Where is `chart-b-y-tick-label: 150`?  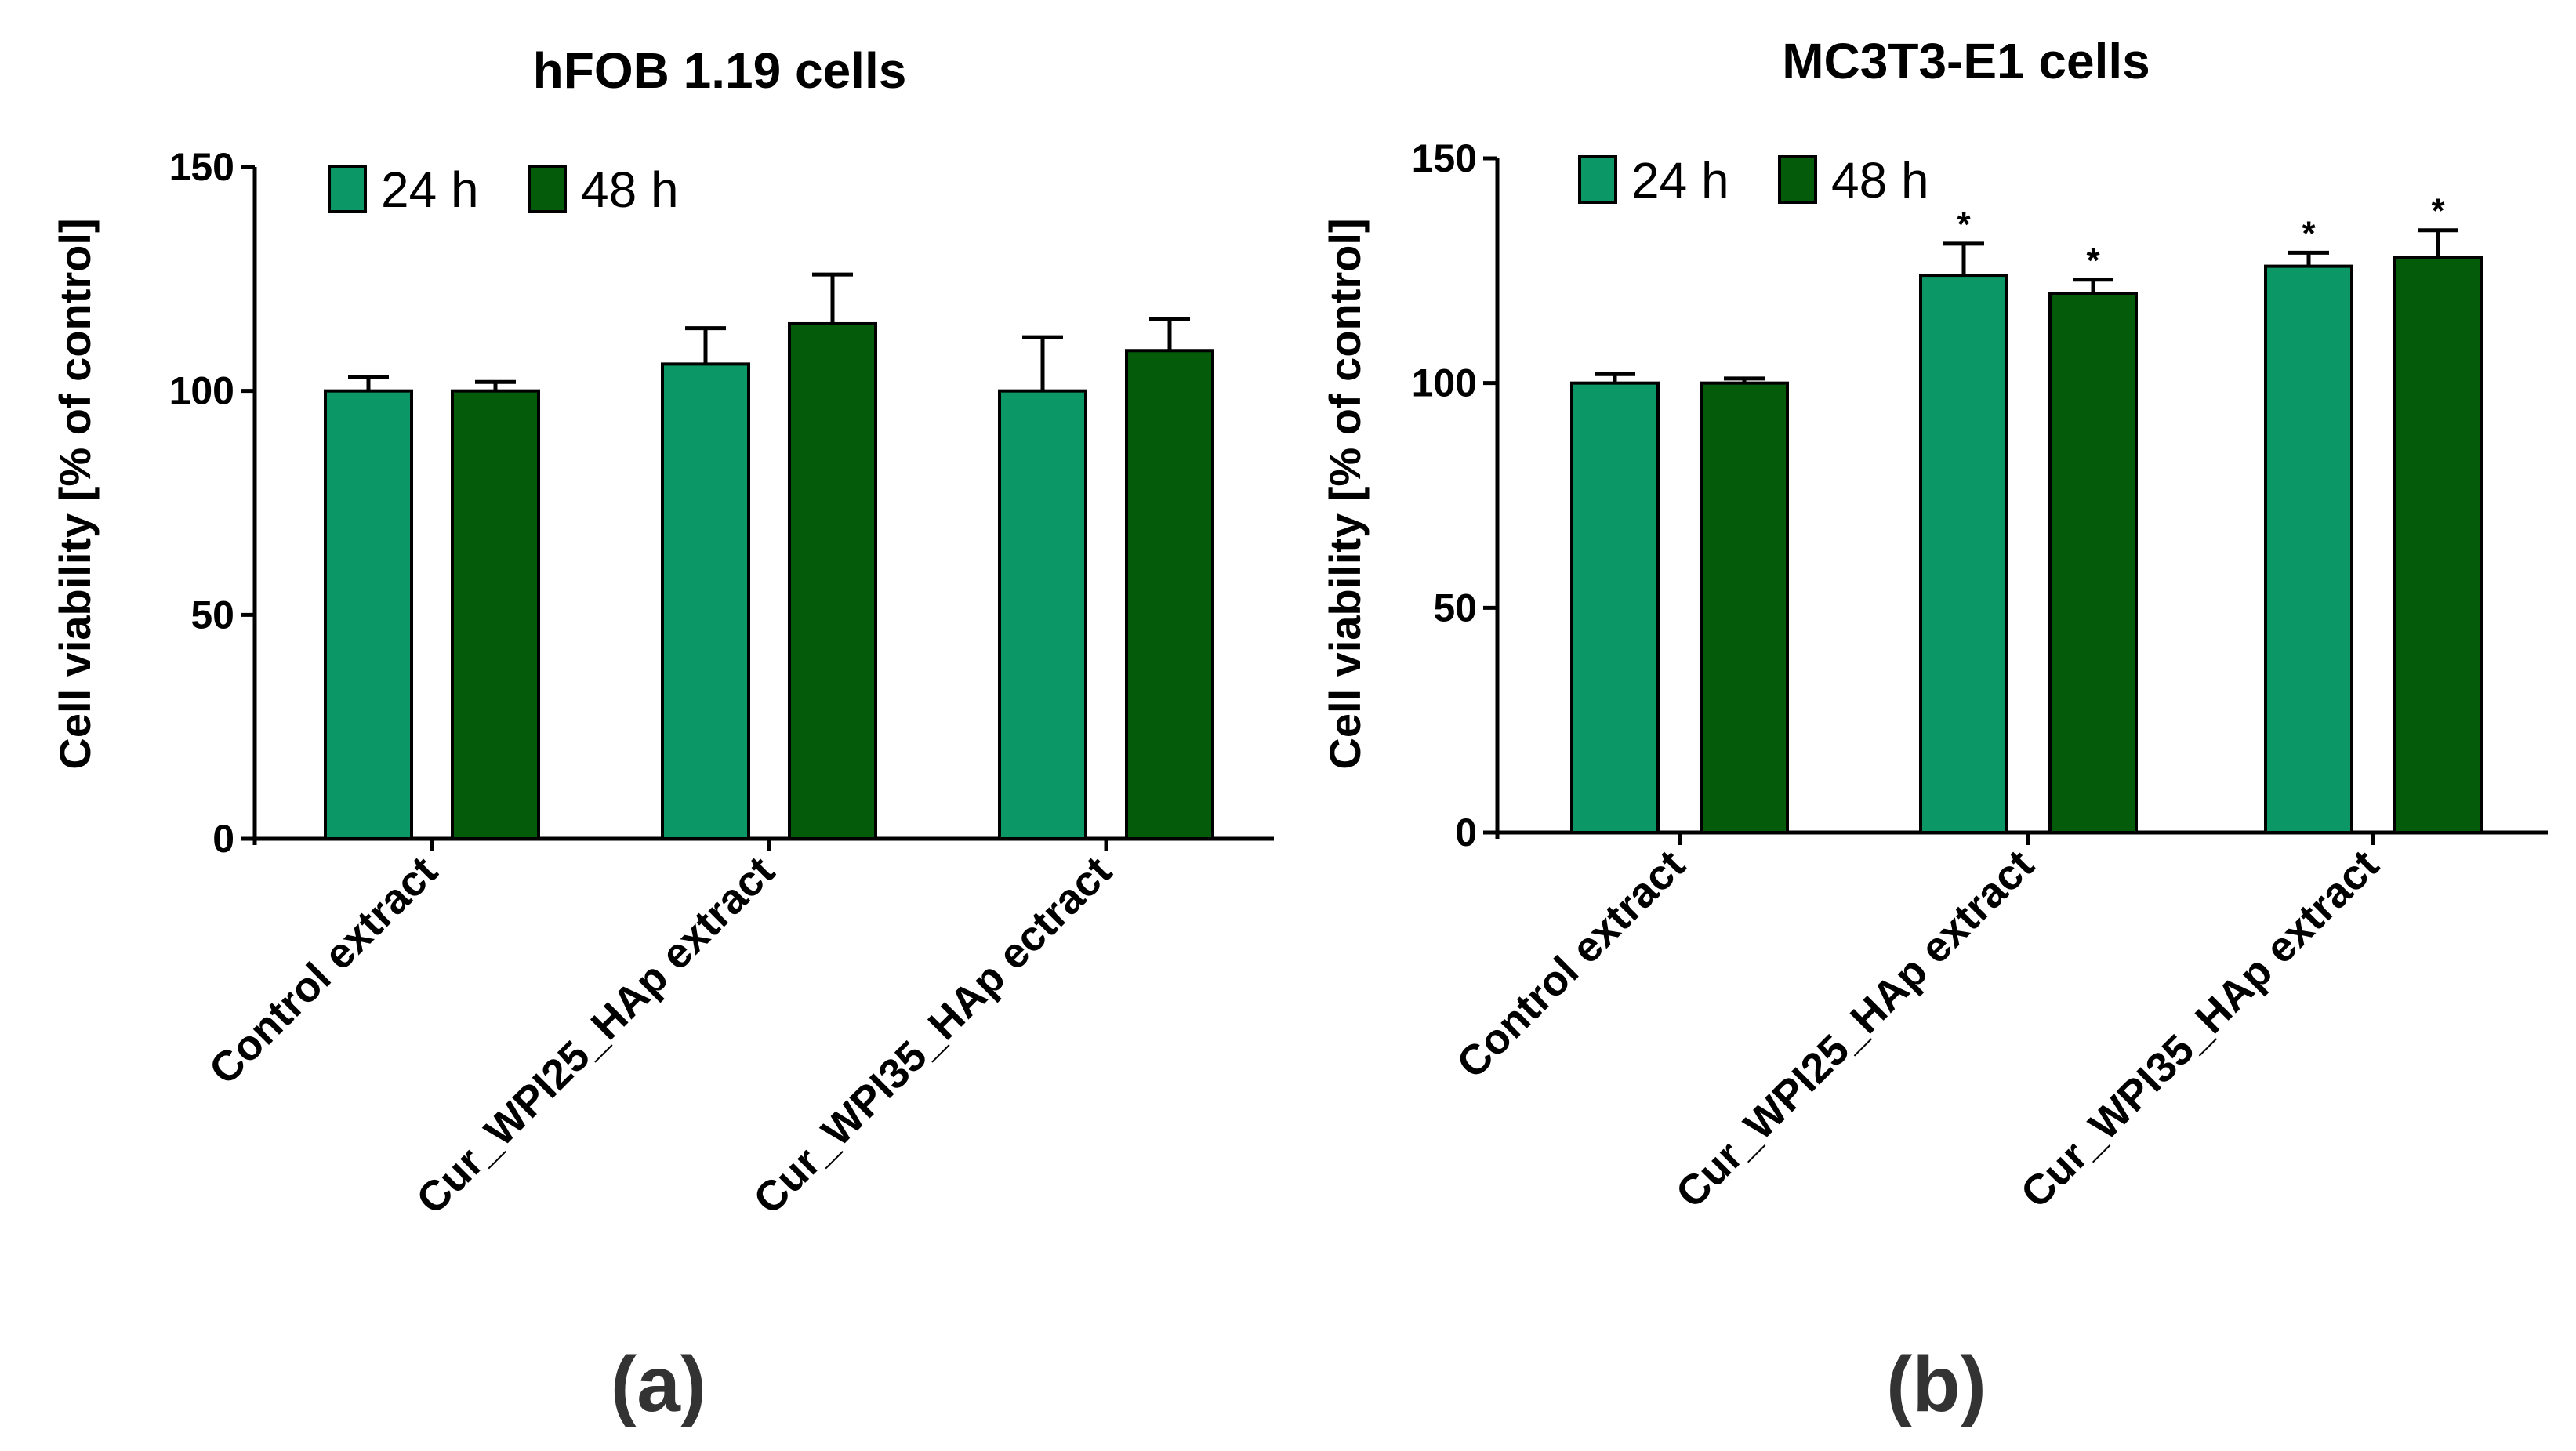
chart-b-y-tick-label: 150 is located at coordinates (1444, 158).